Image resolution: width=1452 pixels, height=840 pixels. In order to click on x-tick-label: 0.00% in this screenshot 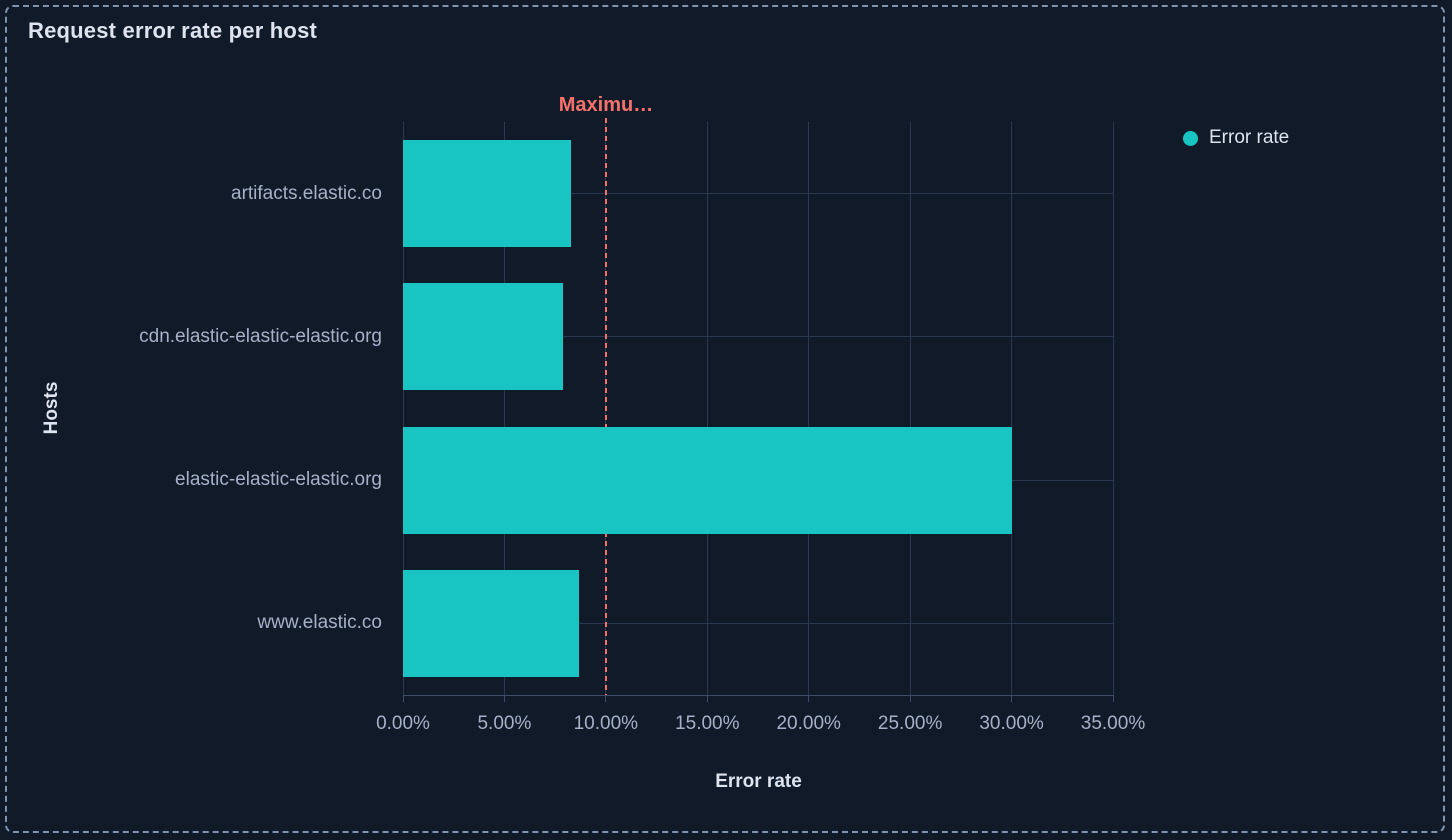, I will do `click(403, 723)`.